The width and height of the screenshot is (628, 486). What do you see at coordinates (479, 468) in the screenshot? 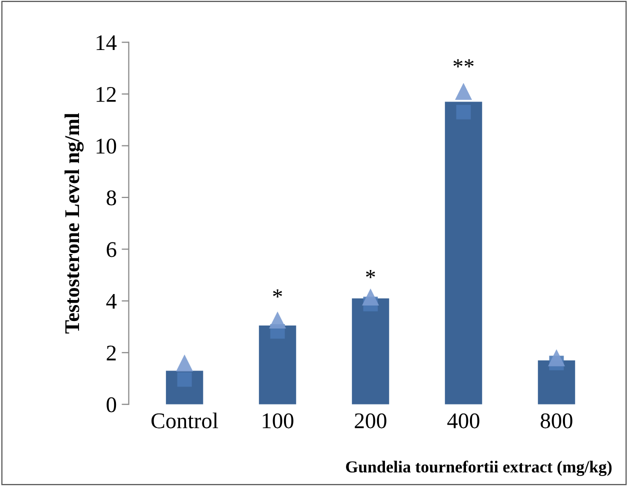
I see `x-axis-title: Gundelia tournefortii extract (mg/kg)` at bounding box center [479, 468].